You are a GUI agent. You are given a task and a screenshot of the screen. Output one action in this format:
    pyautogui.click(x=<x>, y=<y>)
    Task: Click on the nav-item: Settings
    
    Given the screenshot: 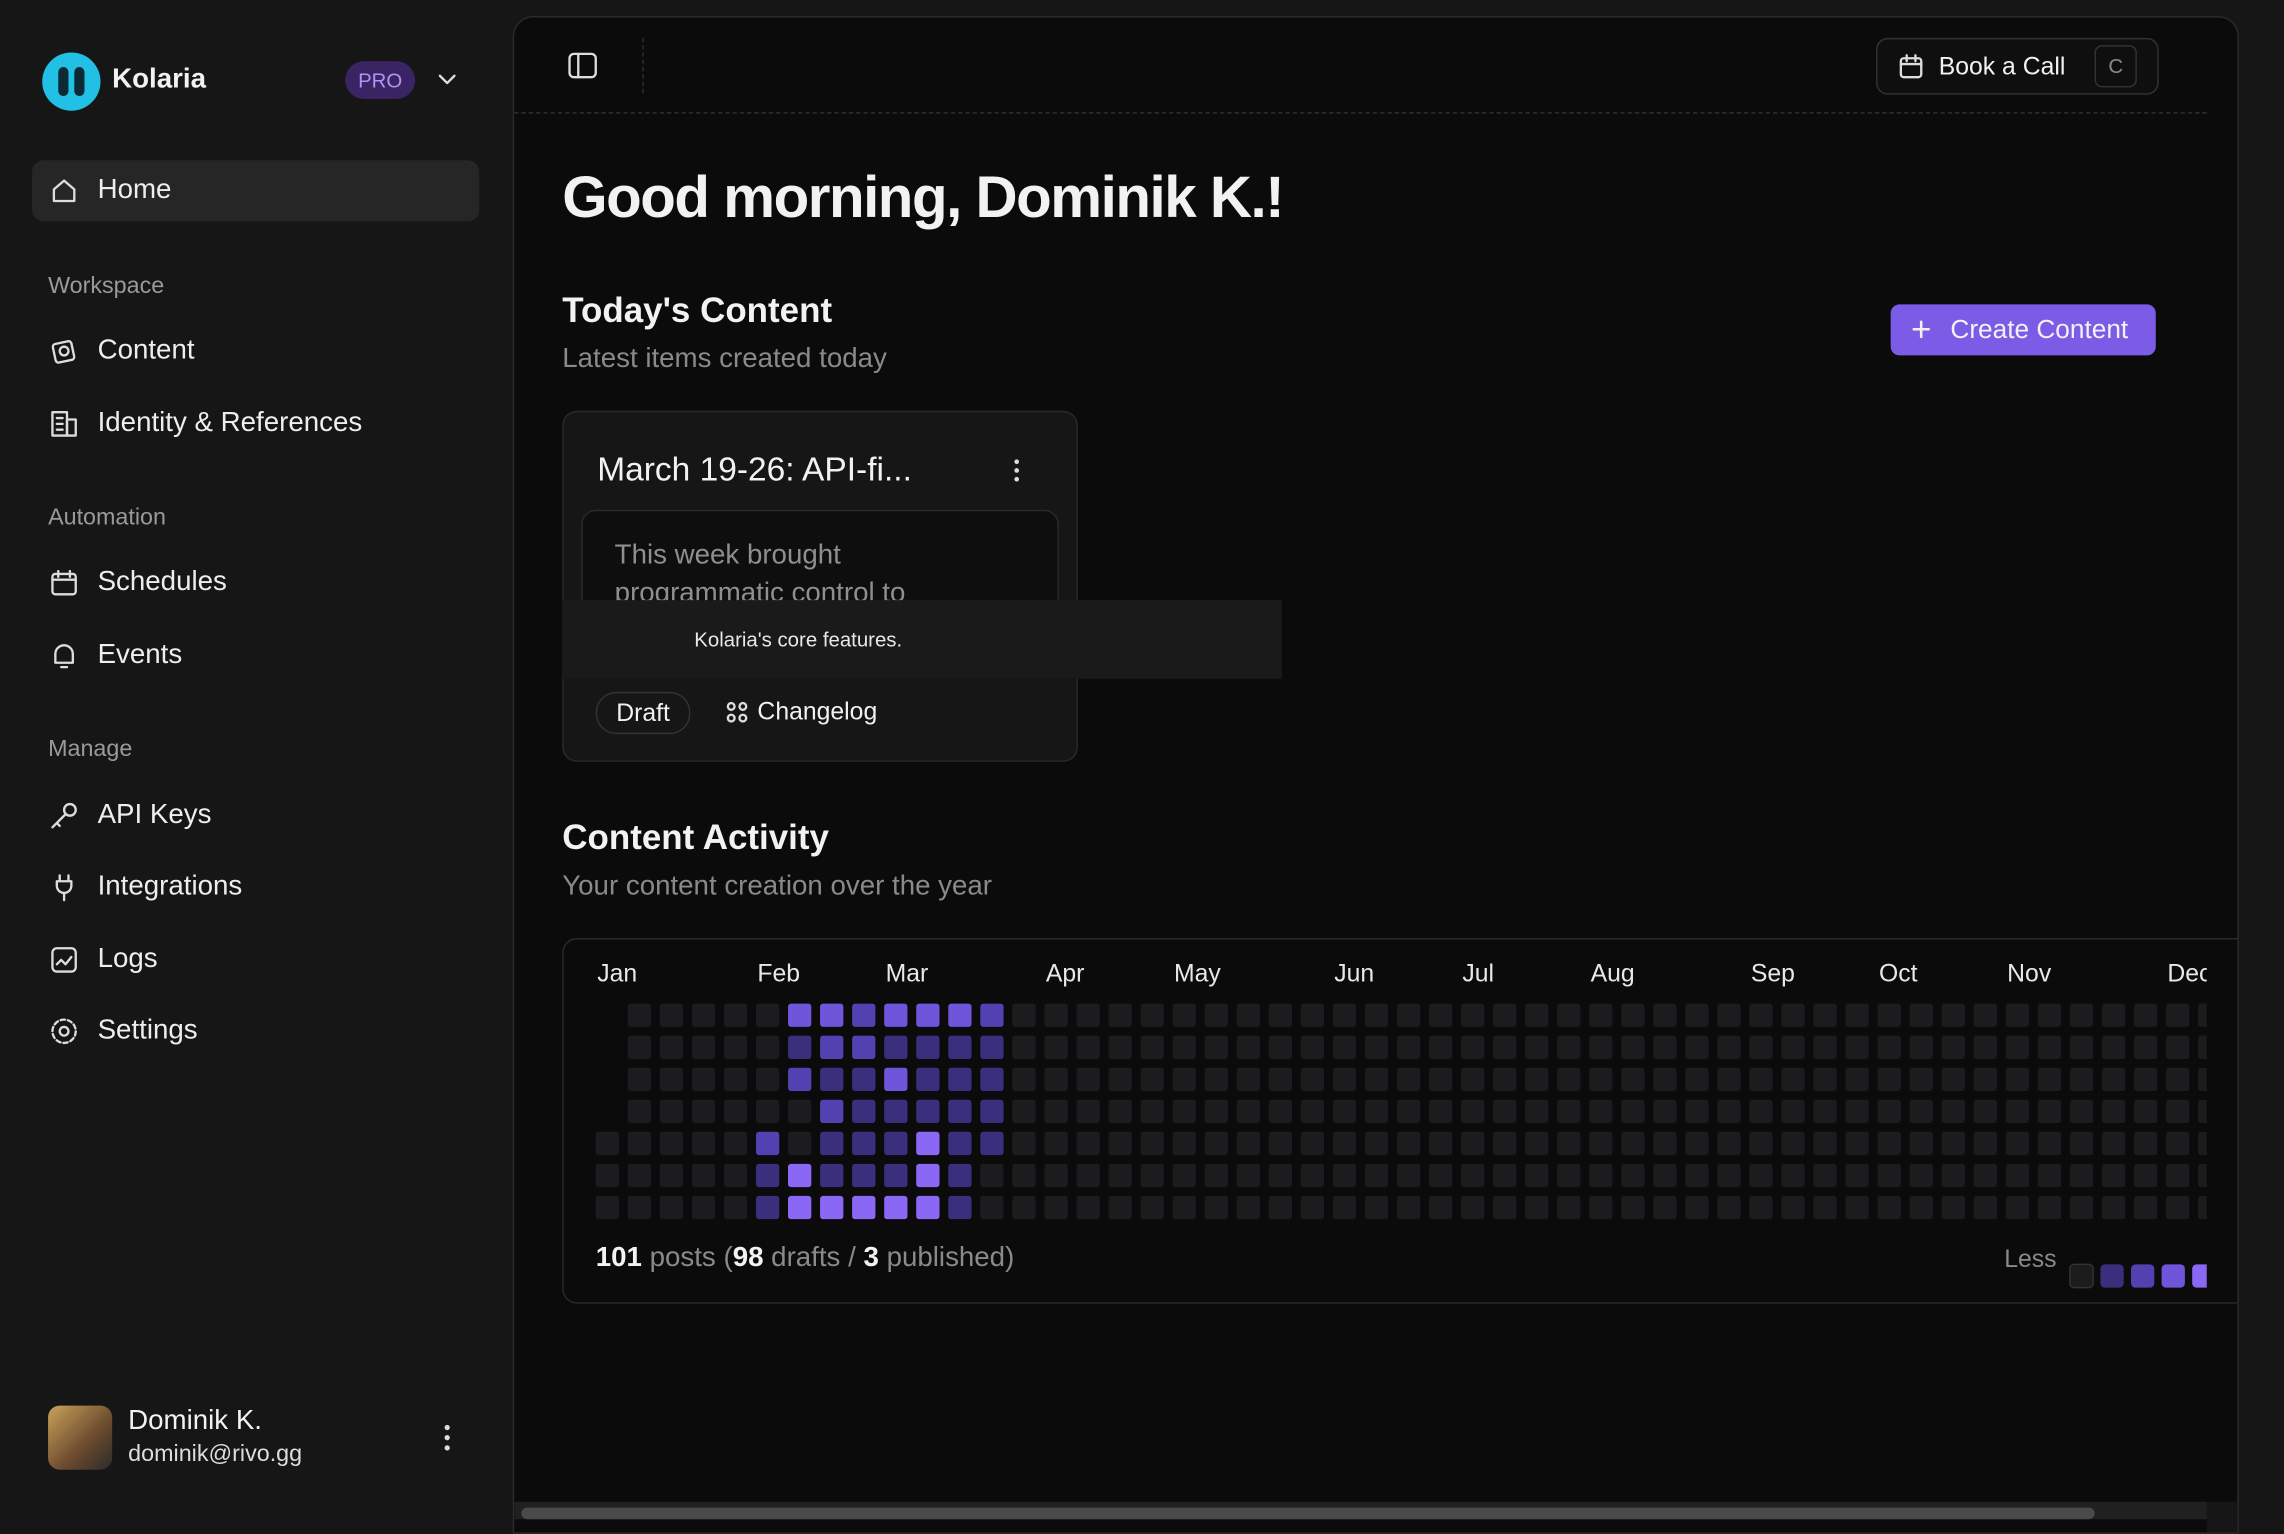 What is the action you would take?
    pyautogui.click(x=255, y=1031)
    